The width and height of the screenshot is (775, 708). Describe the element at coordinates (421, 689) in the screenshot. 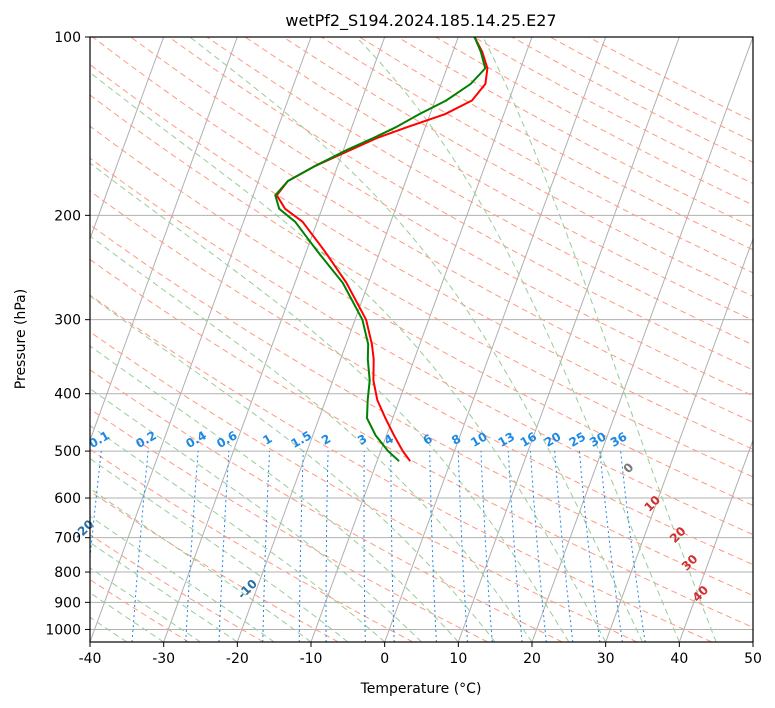

I see `x-axis-label: Temperature (°C)` at that location.